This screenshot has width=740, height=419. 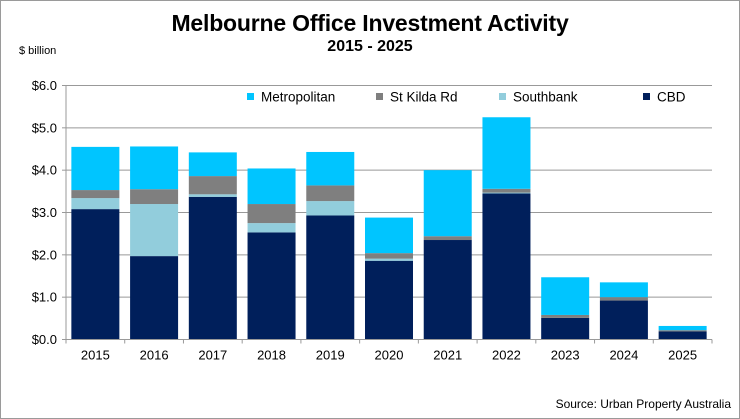 What do you see at coordinates (447, 355) in the screenshot?
I see `x-tick-label: 2021` at bounding box center [447, 355].